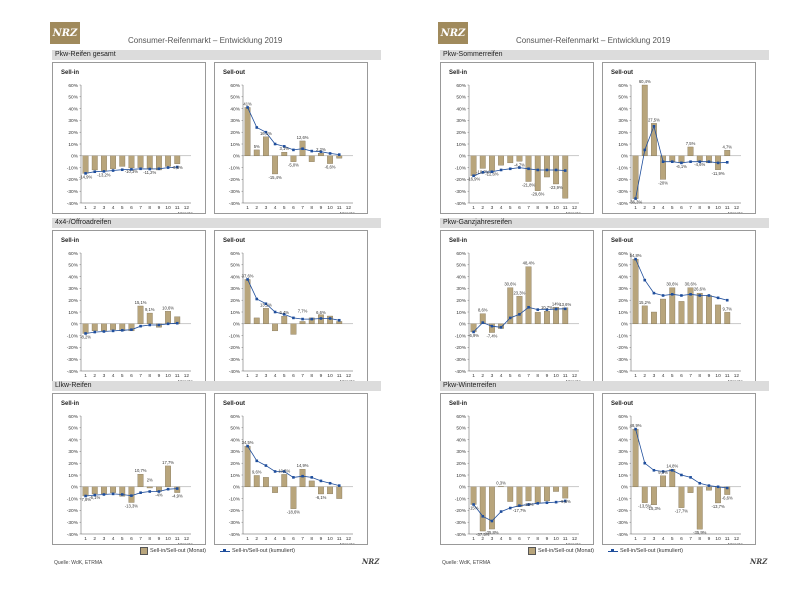 The image size is (802, 602). I want to click on data-label: 26,6%, so click(700, 288).